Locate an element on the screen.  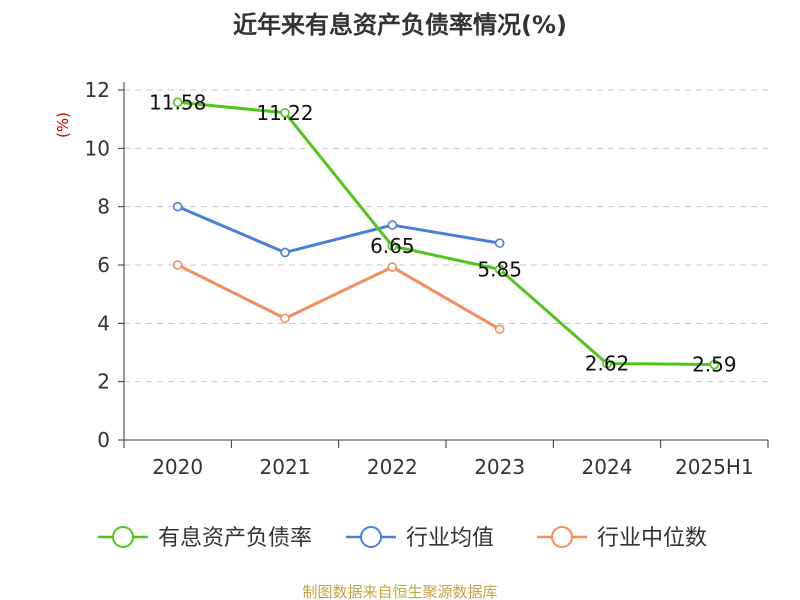
data-label: 5.85 is located at coordinates (499, 269).